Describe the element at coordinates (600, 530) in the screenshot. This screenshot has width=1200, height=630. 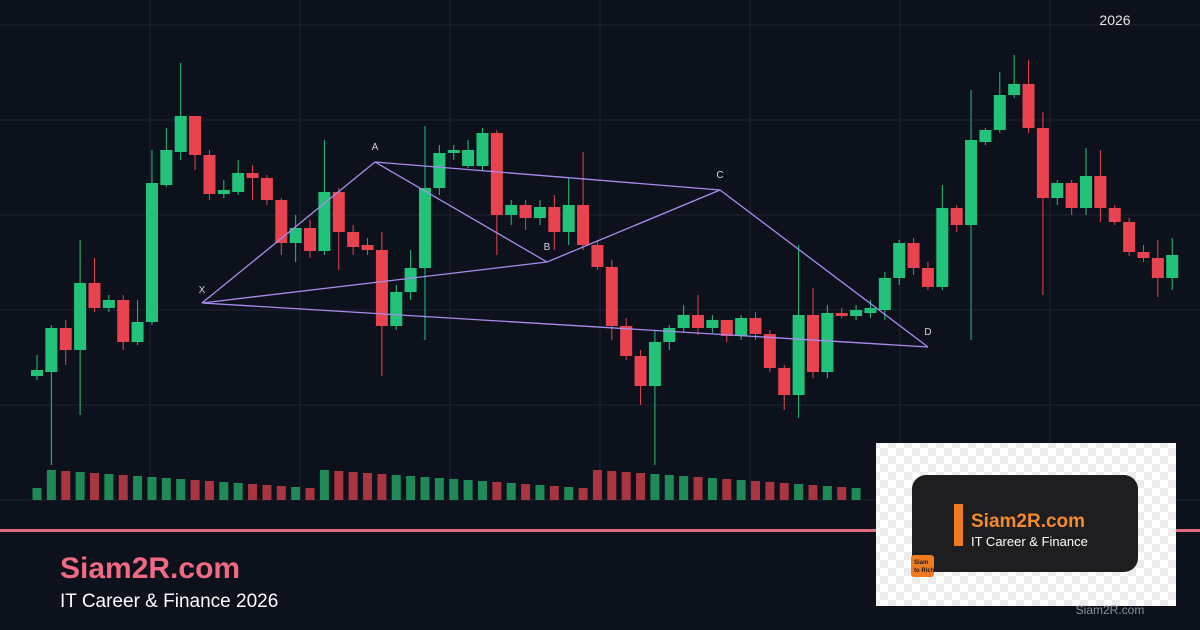
I see `divider` at that location.